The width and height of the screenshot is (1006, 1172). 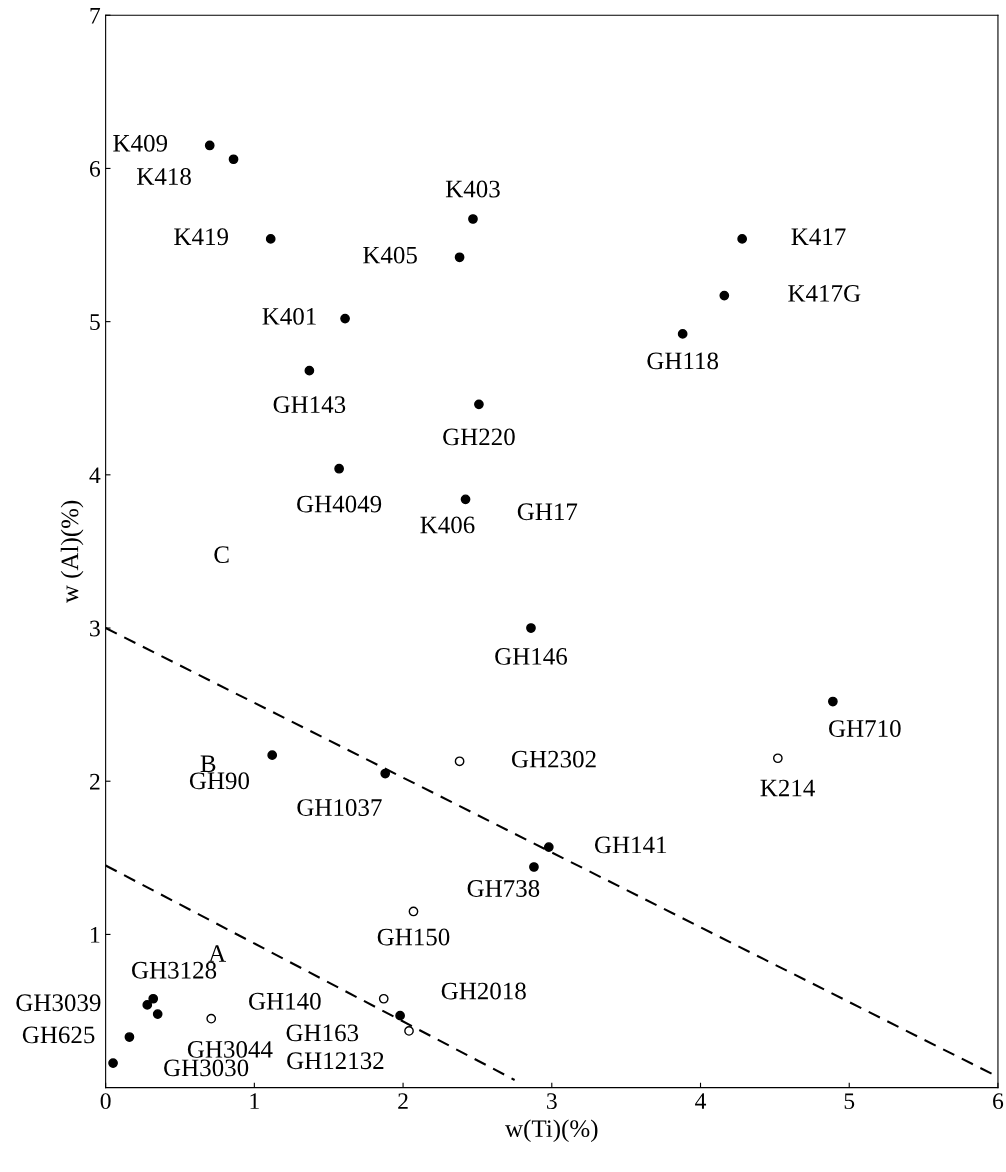 I want to click on annotation: K419, so click(x=201, y=237).